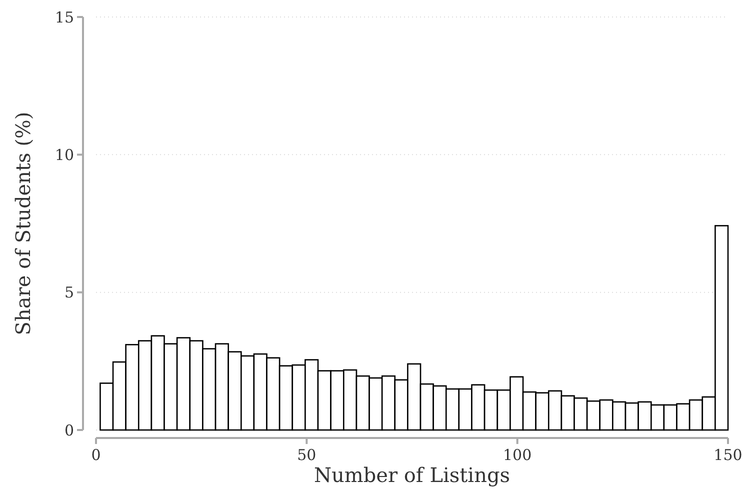 Image resolution: width=743 pixels, height=494 pixels. What do you see at coordinates (728, 455) in the screenshot?
I see `x-tick-label: 150` at bounding box center [728, 455].